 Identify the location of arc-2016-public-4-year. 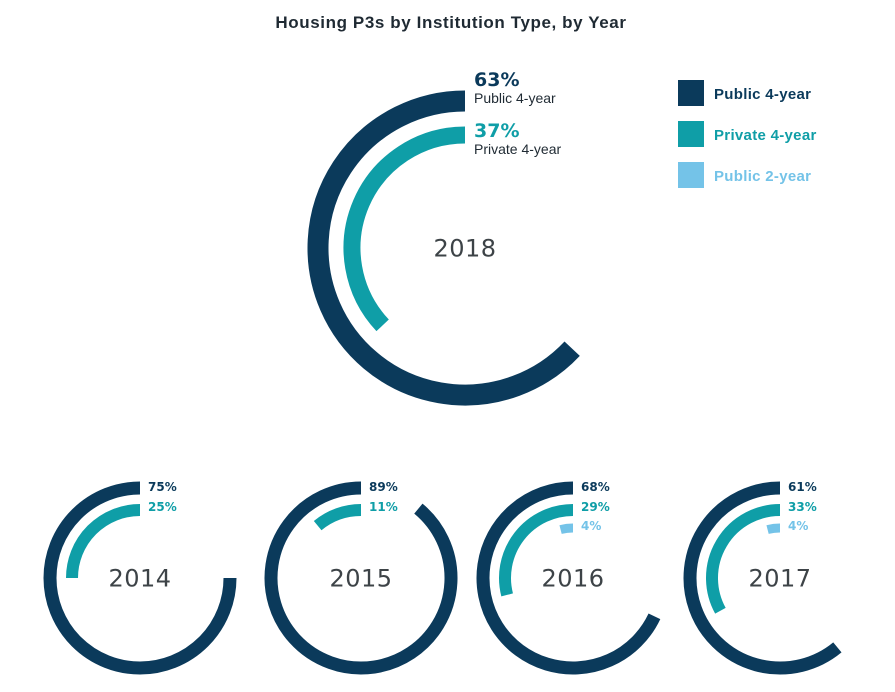
(568, 578).